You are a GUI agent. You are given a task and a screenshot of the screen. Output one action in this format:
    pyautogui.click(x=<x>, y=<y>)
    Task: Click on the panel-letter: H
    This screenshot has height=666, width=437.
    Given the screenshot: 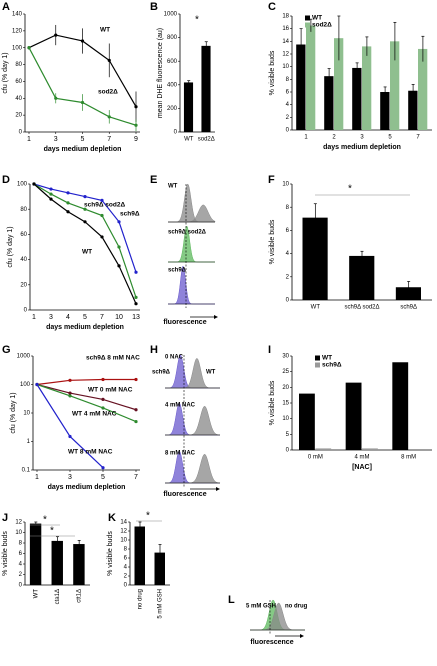 What is the action you would take?
    pyautogui.click(x=154, y=350)
    